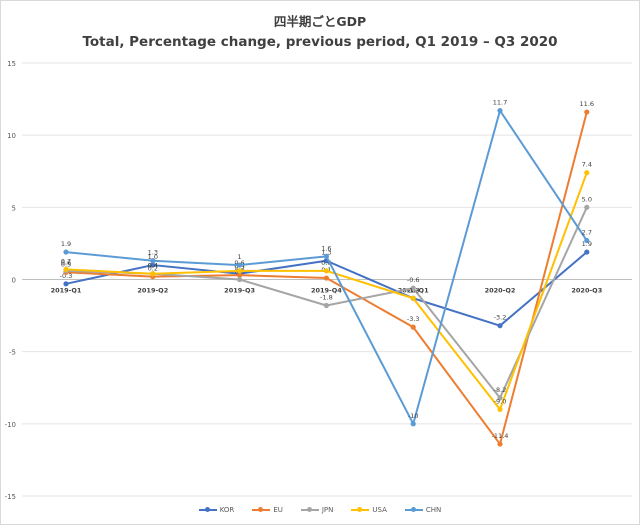  I want to click on data-label: 11.6, so click(587, 104).